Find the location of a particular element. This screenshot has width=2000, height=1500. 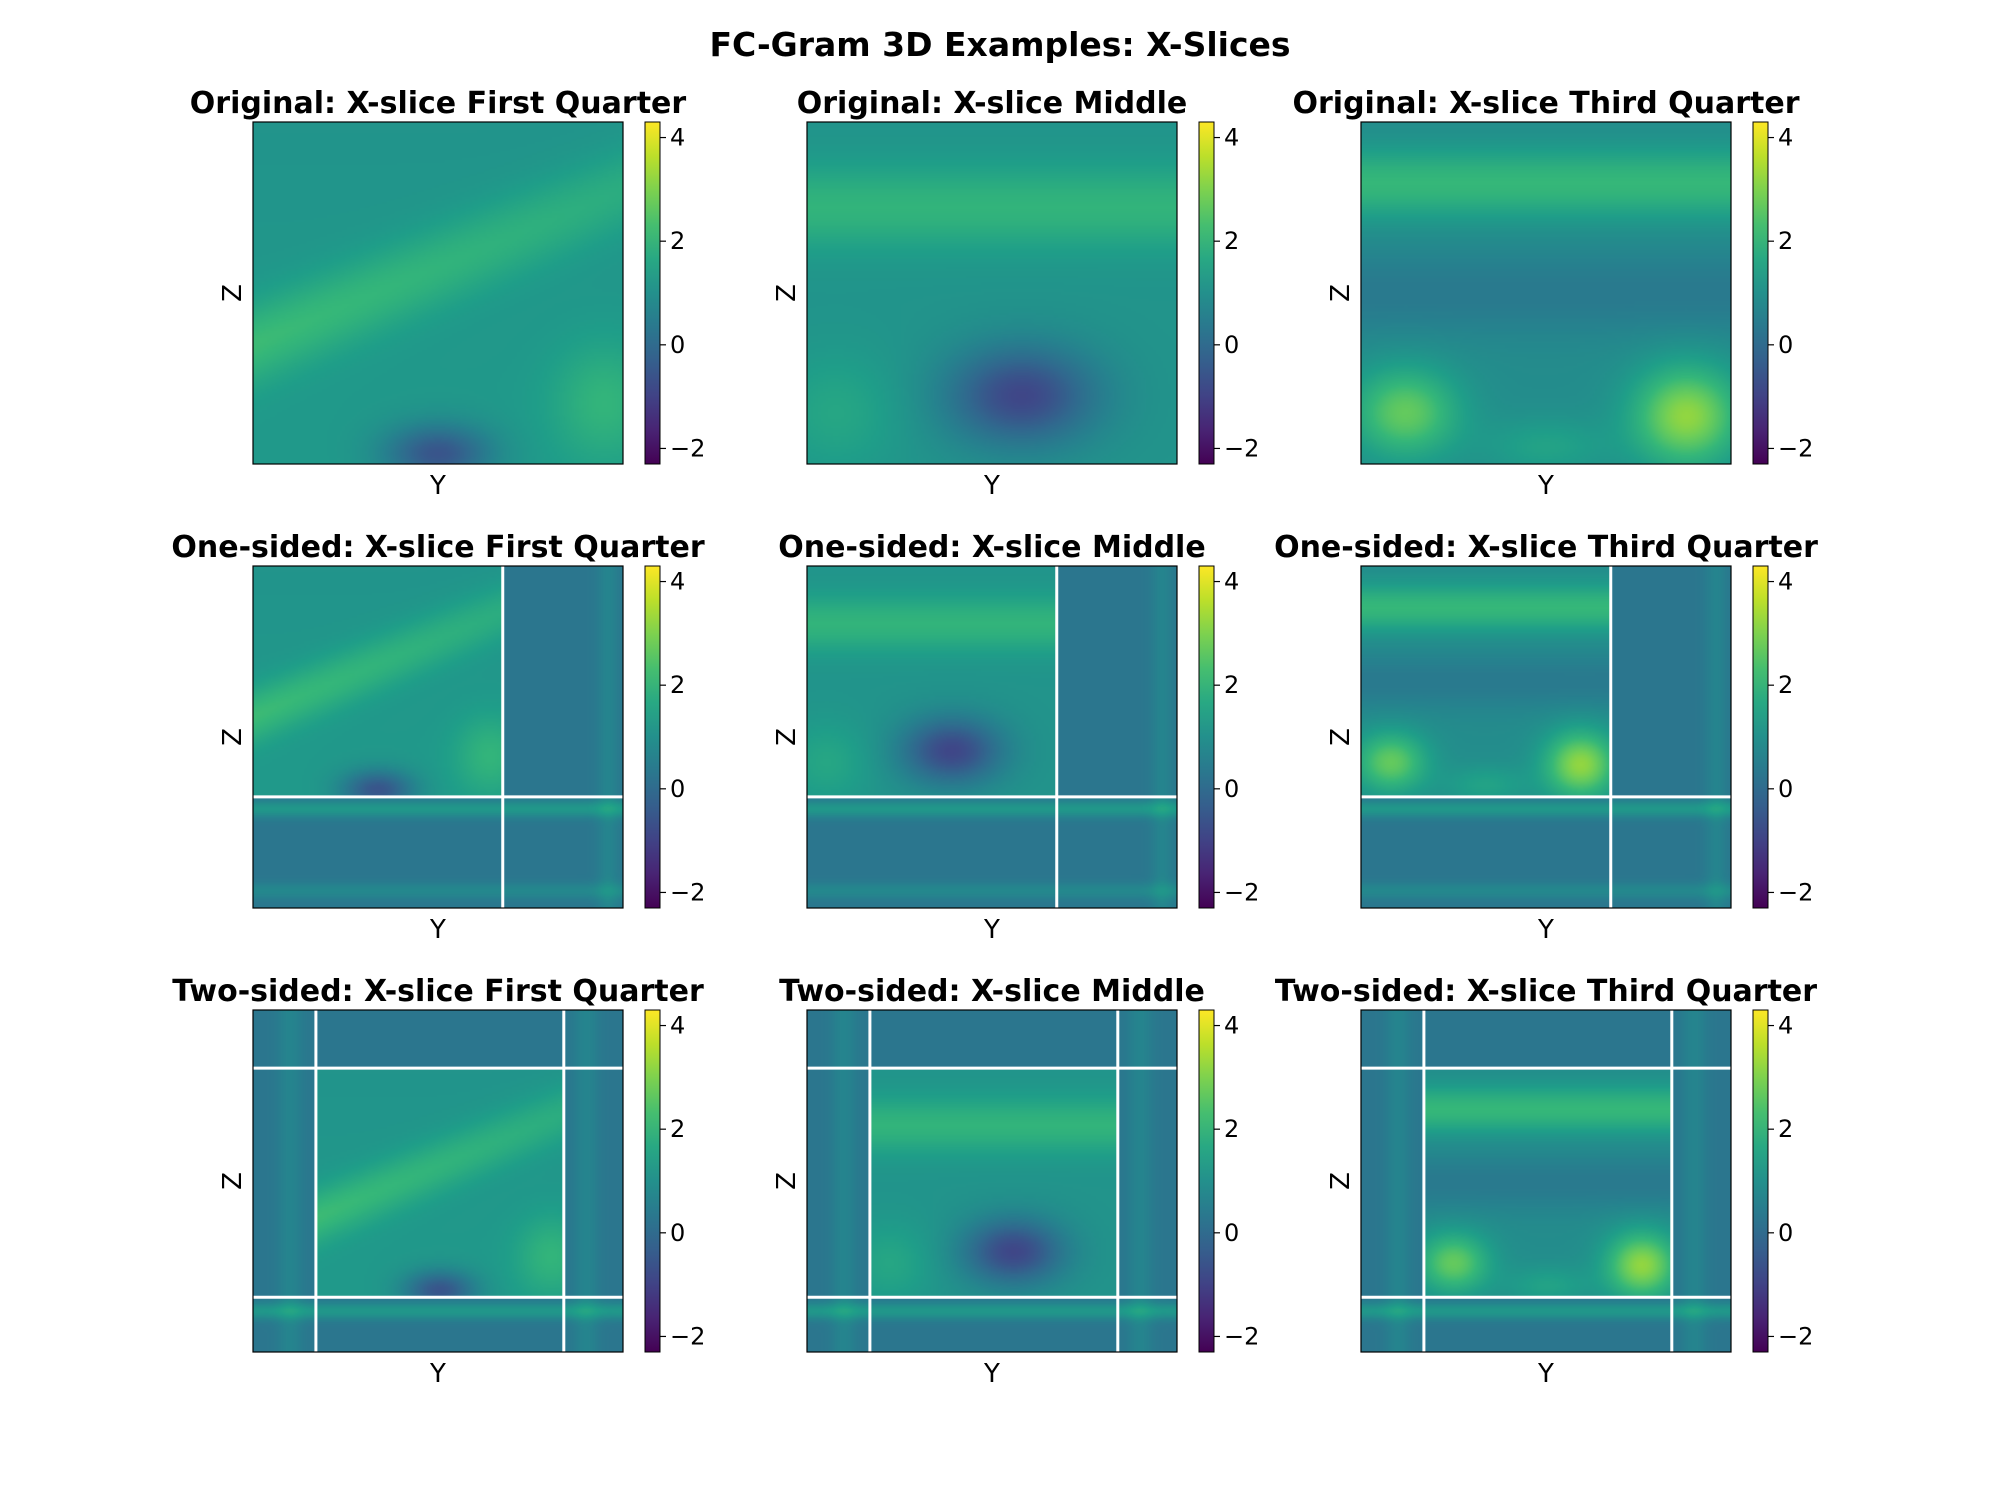

panel-title: Original: X-slice First Quarter is located at coordinates (438, 103).